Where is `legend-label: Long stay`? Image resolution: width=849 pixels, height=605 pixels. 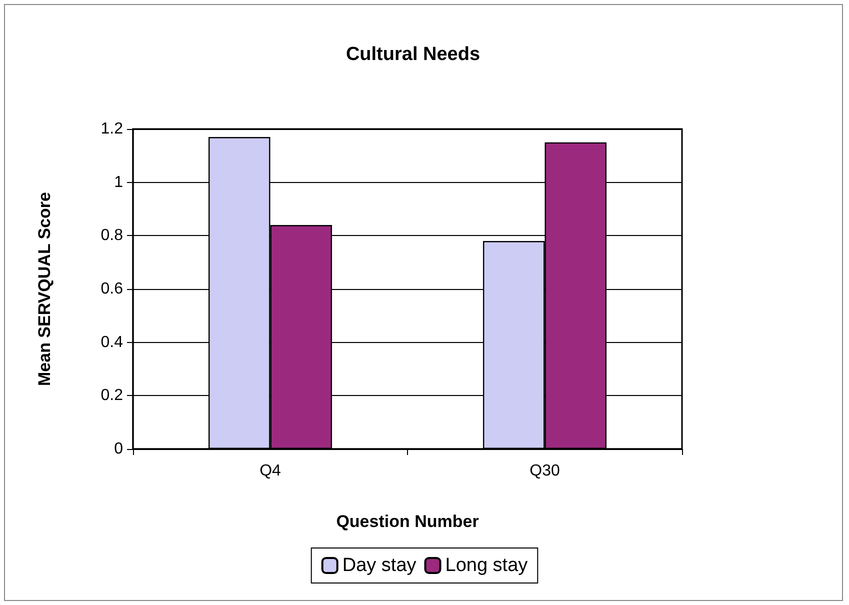
legend-label: Long stay is located at coordinates (486, 565).